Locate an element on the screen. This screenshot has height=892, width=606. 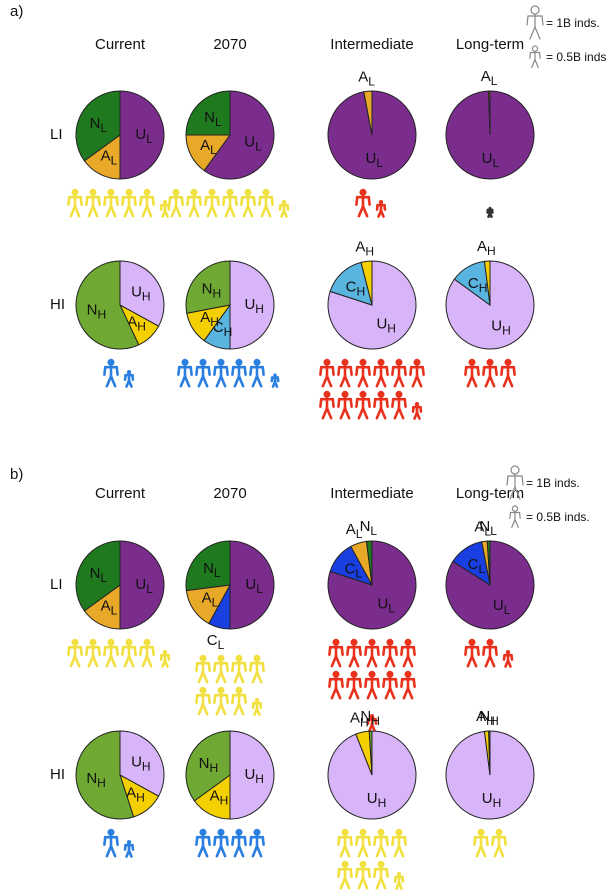
row-label: HI is located at coordinates (57, 774).